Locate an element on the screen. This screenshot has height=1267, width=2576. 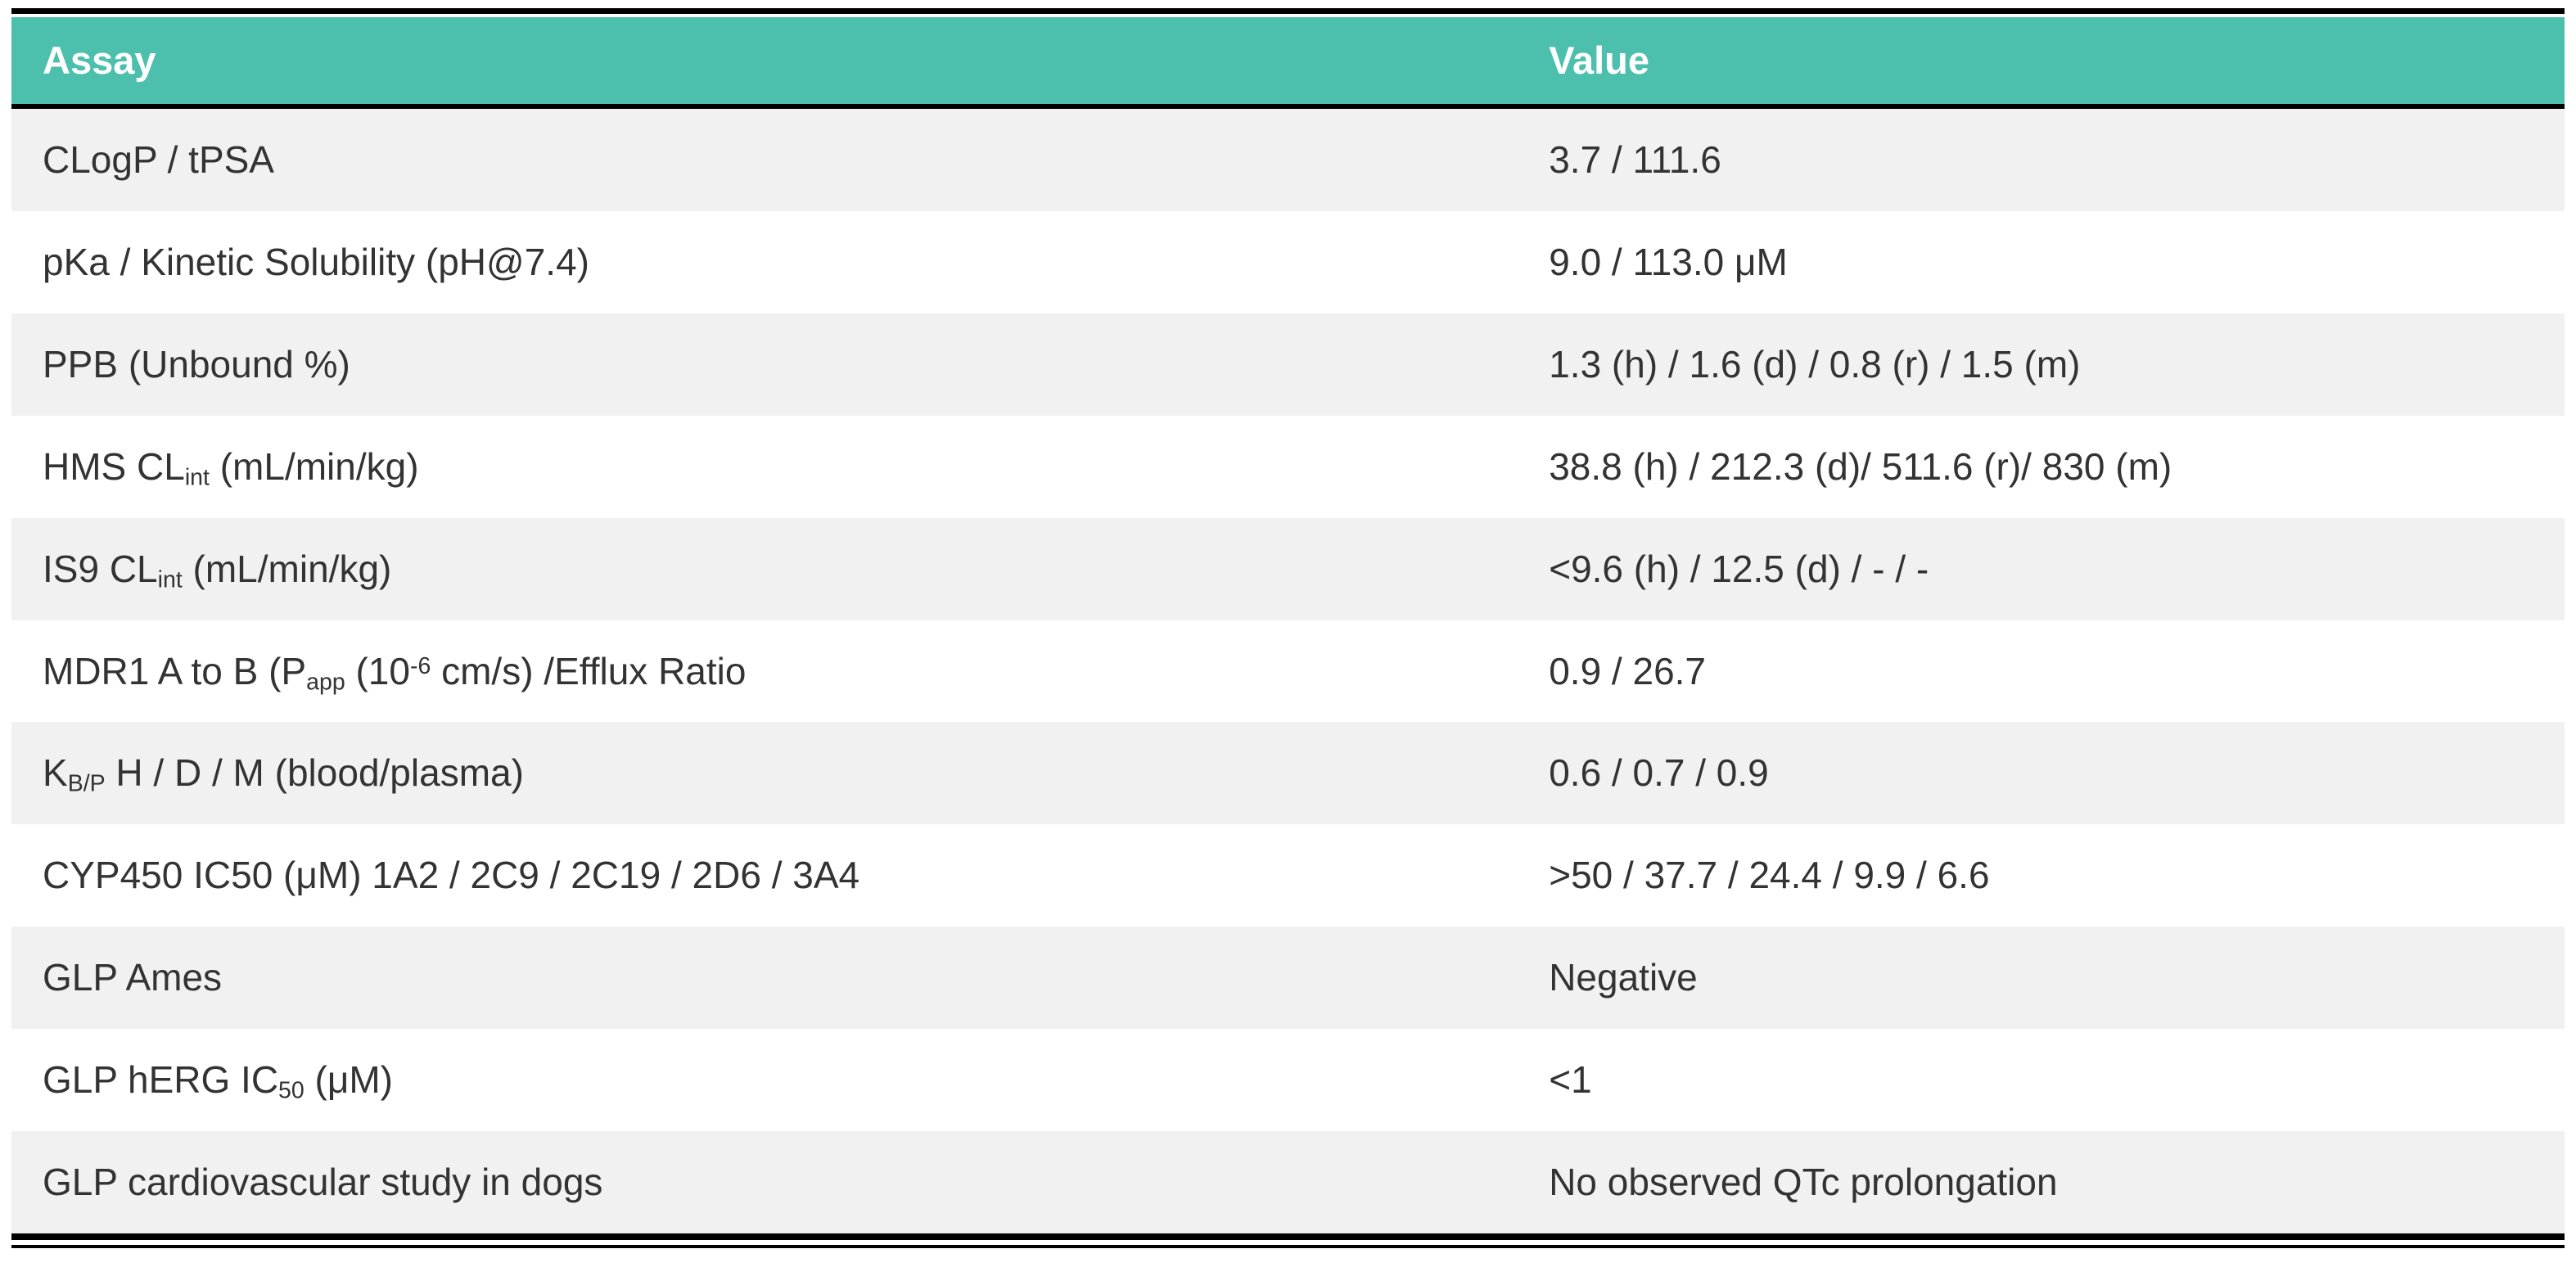
value-cell: 0.6 / 0.7 / 0.9 is located at coordinates (1659, 773).